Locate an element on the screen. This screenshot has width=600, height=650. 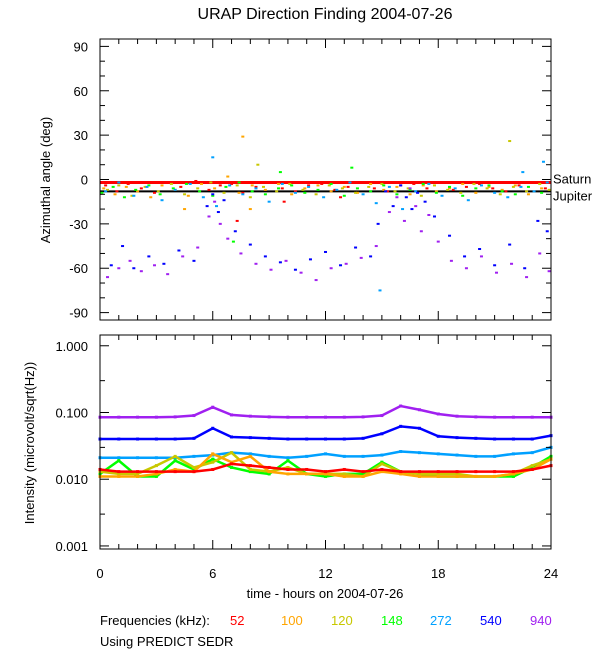
azimuth-tick-label: 0 is located at coordinates (84, 180).